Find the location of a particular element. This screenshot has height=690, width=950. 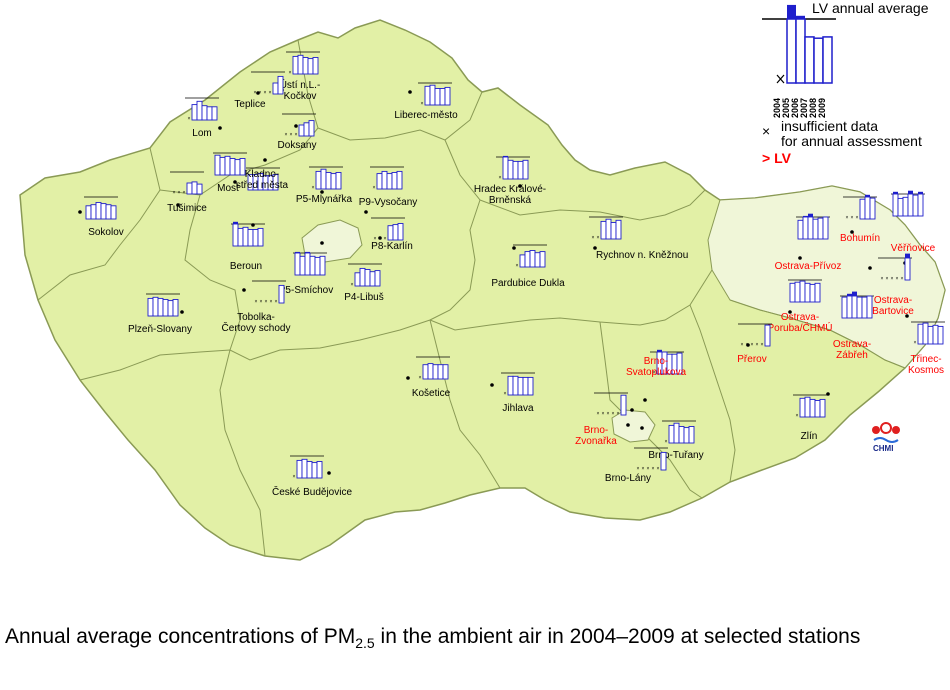

legend-bar is located at coordinates (827, 60).